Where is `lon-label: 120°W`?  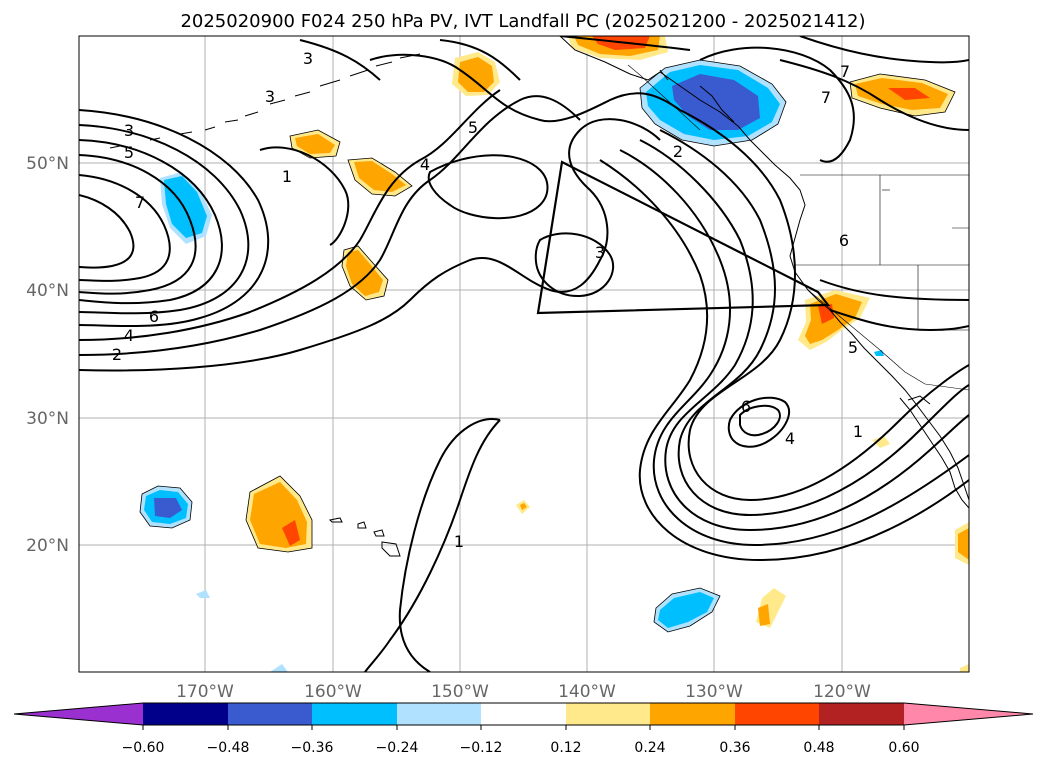
lon-label: 120°W is located at coordinates (842, 692).